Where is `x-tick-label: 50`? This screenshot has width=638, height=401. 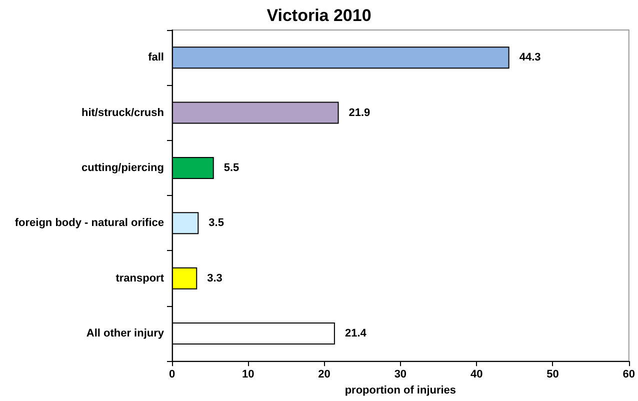
x-tick-label: 50 is located at coordinates (552, 374).